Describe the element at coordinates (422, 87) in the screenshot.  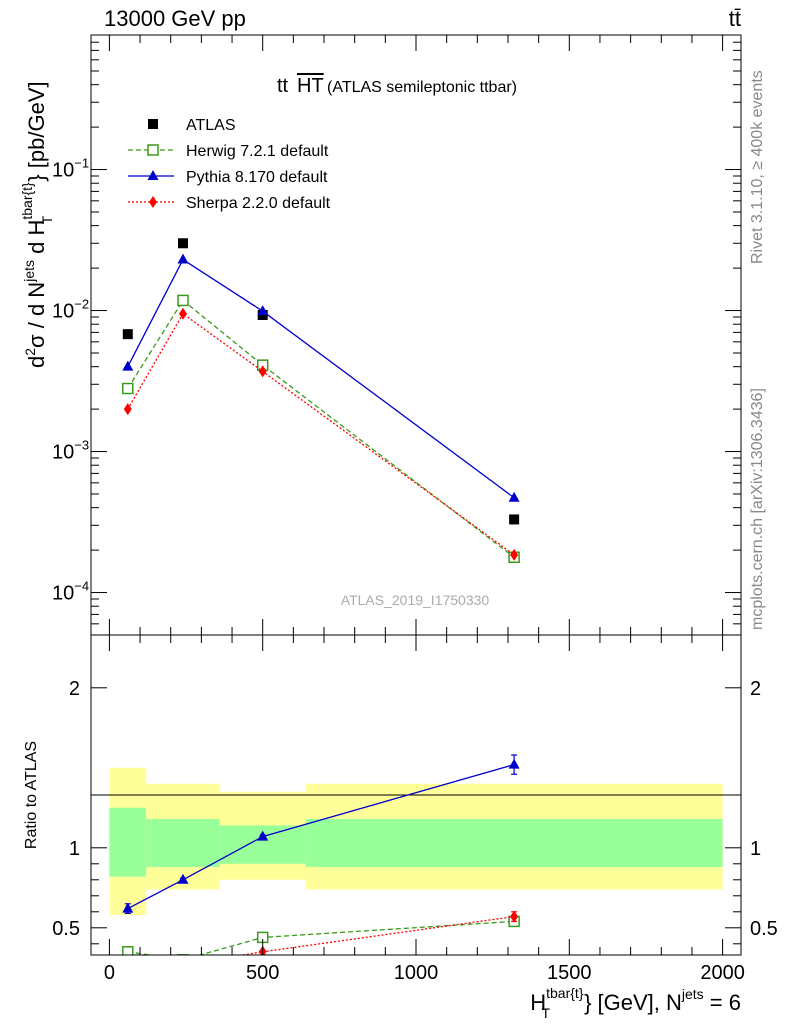
I see `title-sub: (ATLAS semileptonic ttbar)` at that location.